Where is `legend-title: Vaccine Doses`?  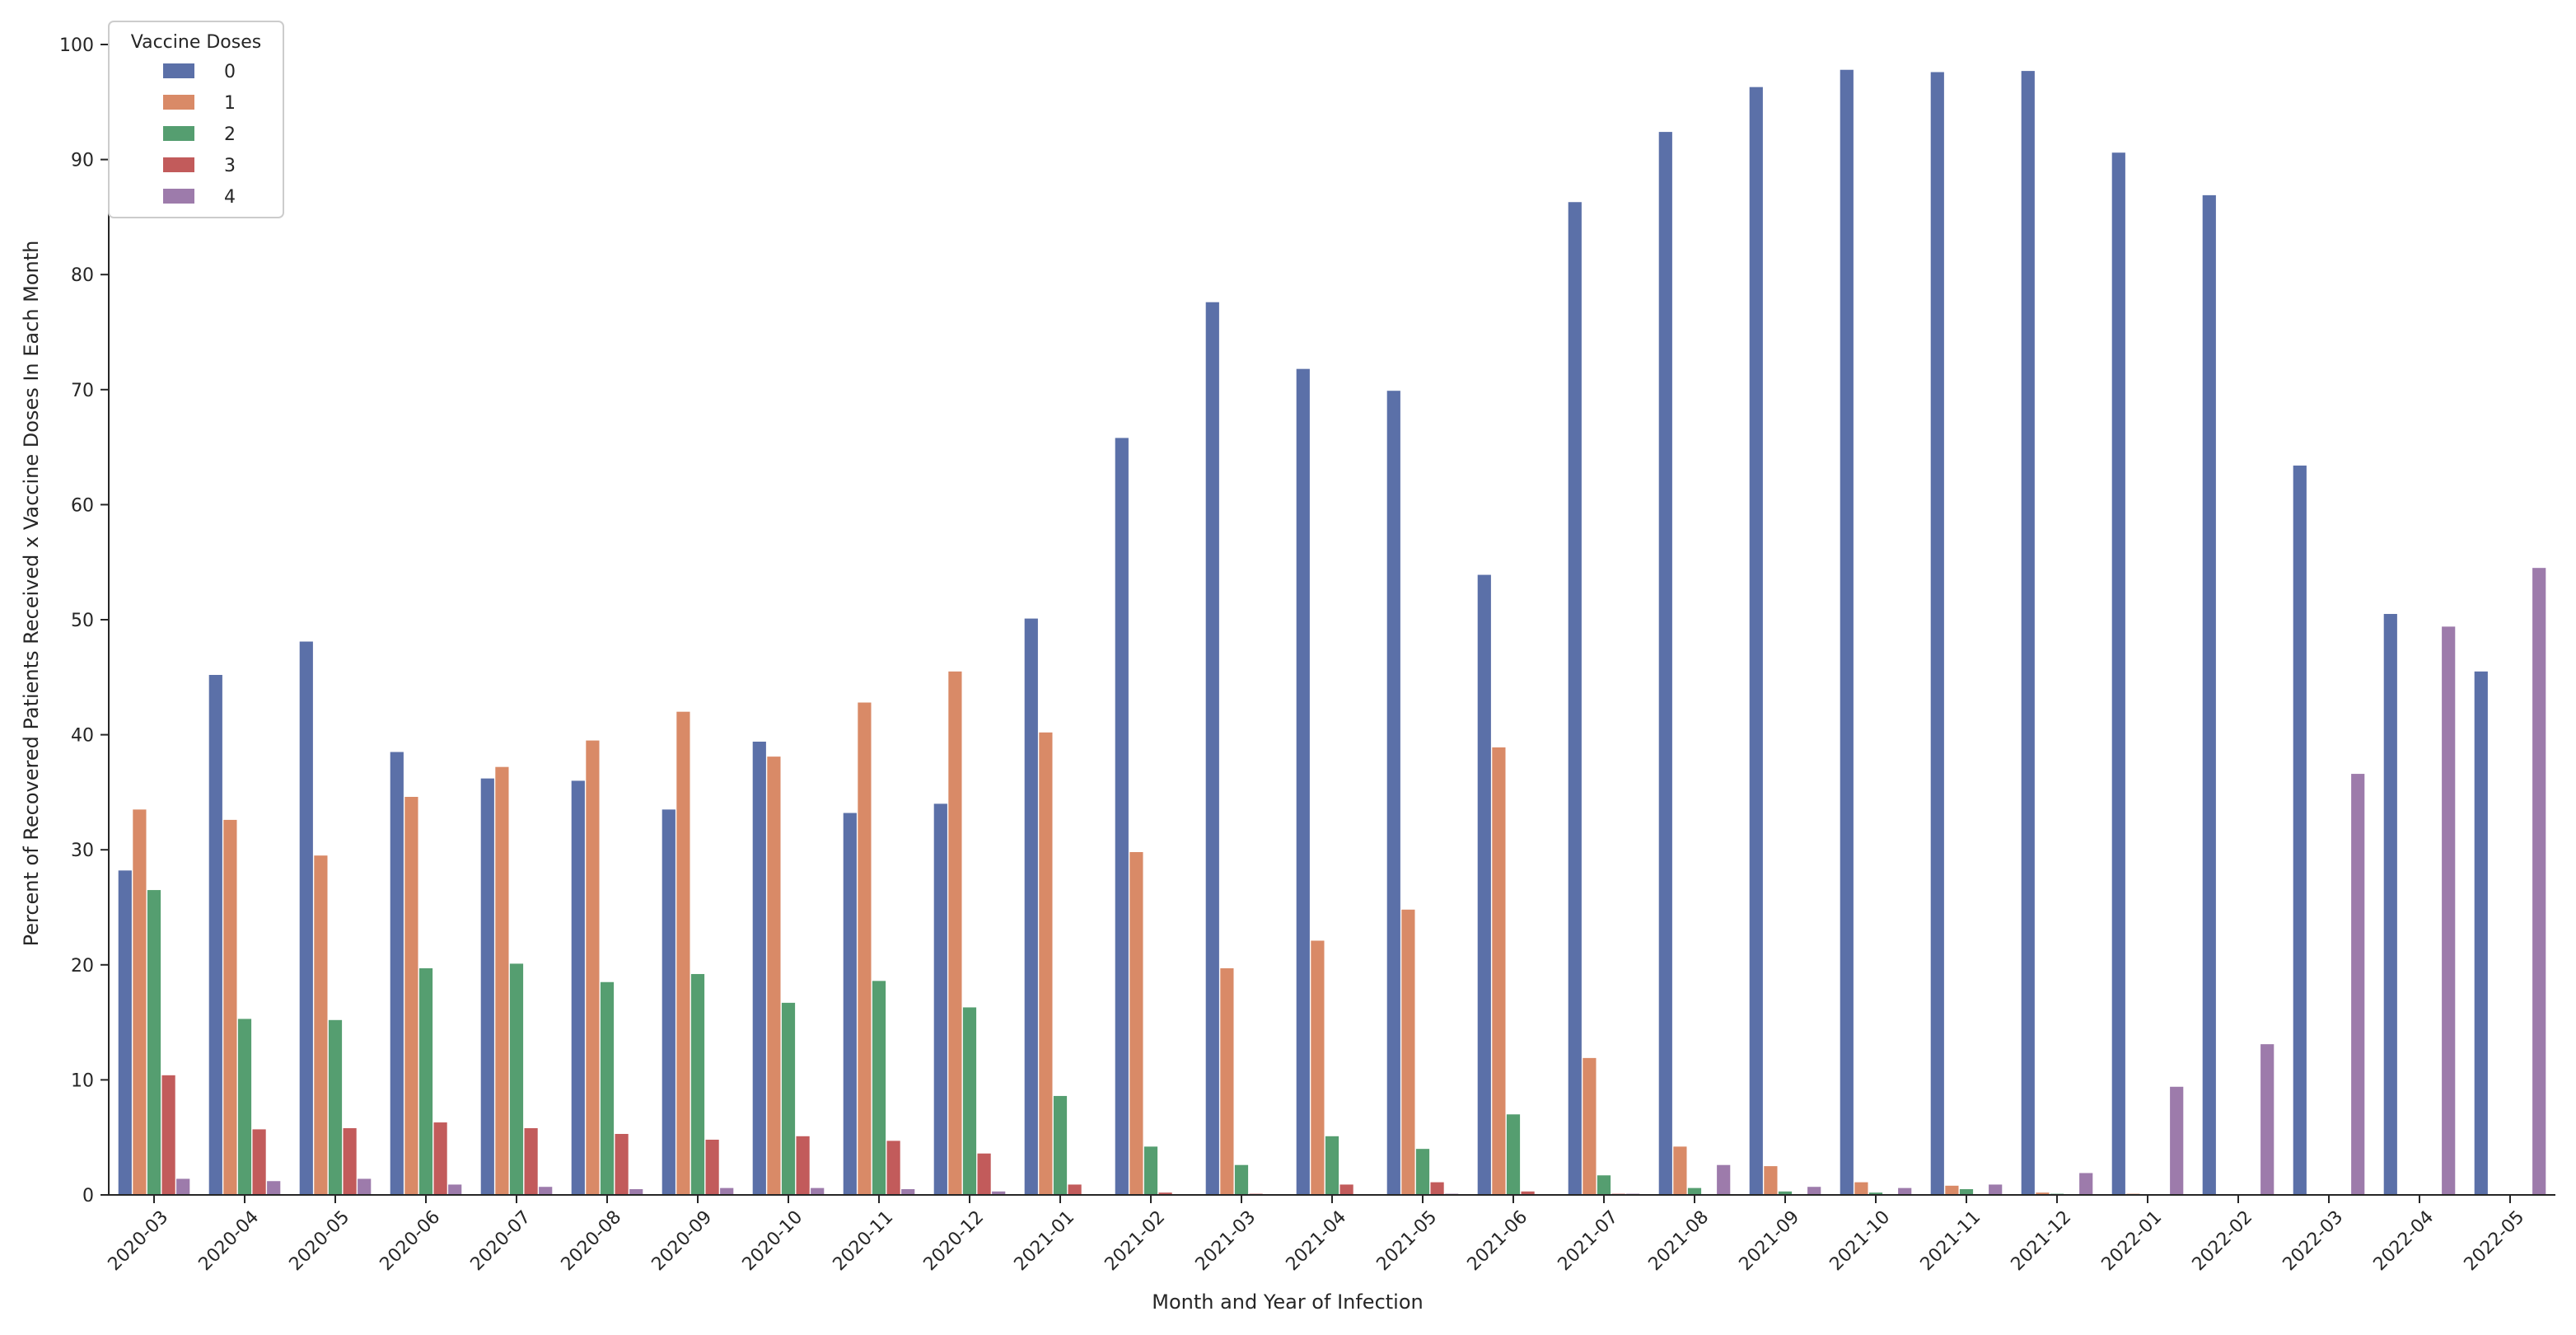 legend-title: Vaccine Doses is located at coordinates (196, 42).